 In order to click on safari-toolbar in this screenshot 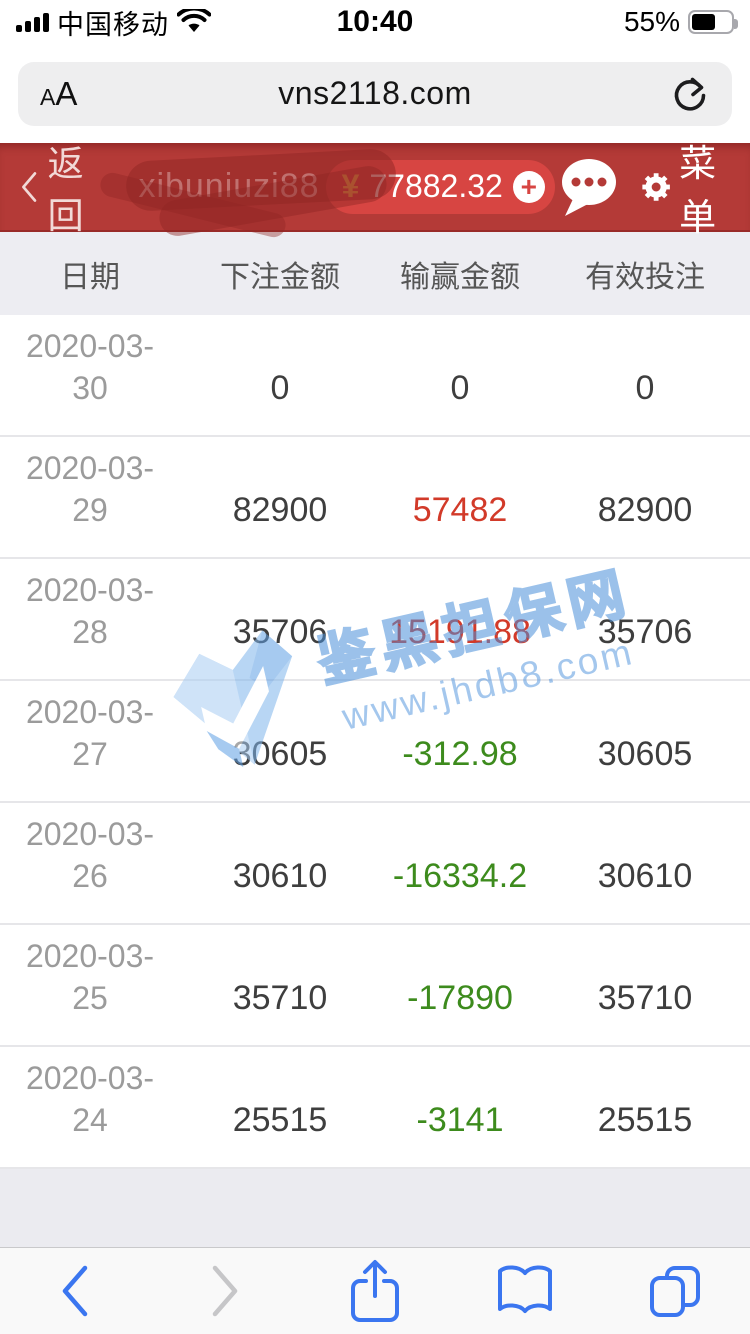, I will do `click(375, 1290)`.